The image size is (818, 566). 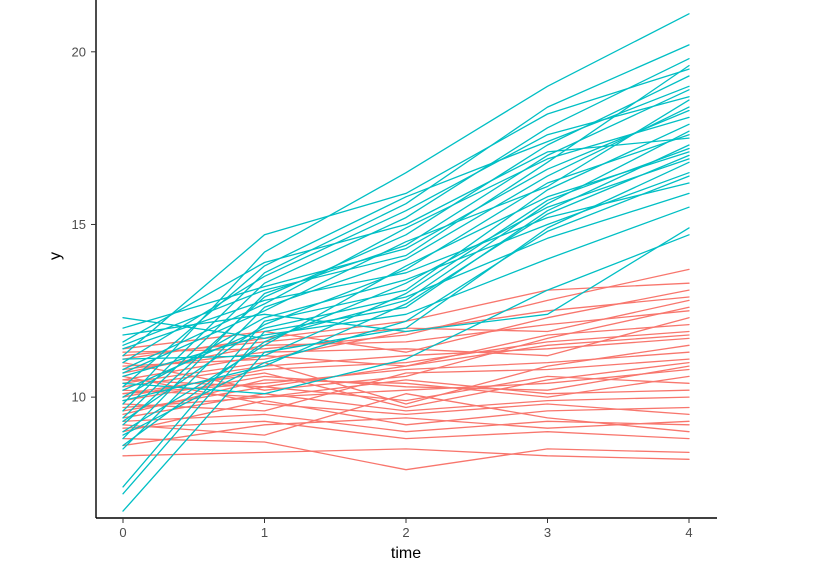 What do you see at coordinates (688, 532) in the screenshot?
I see `x-tick-label-4: 4` at bounding box center [688, 532].